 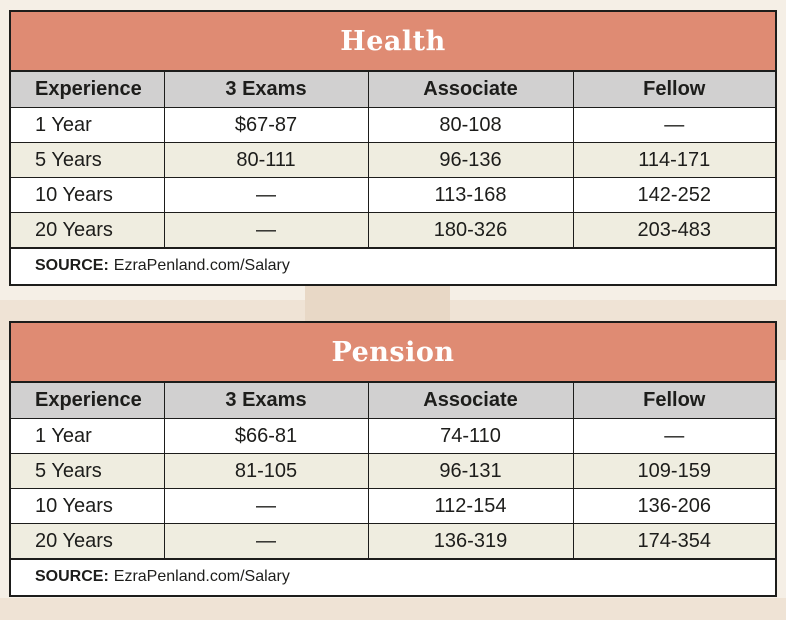 What do you see at coordinates (673, 541) in the screenshot?
I see `table-cell: 174-354` at bounding box center [673, 541].